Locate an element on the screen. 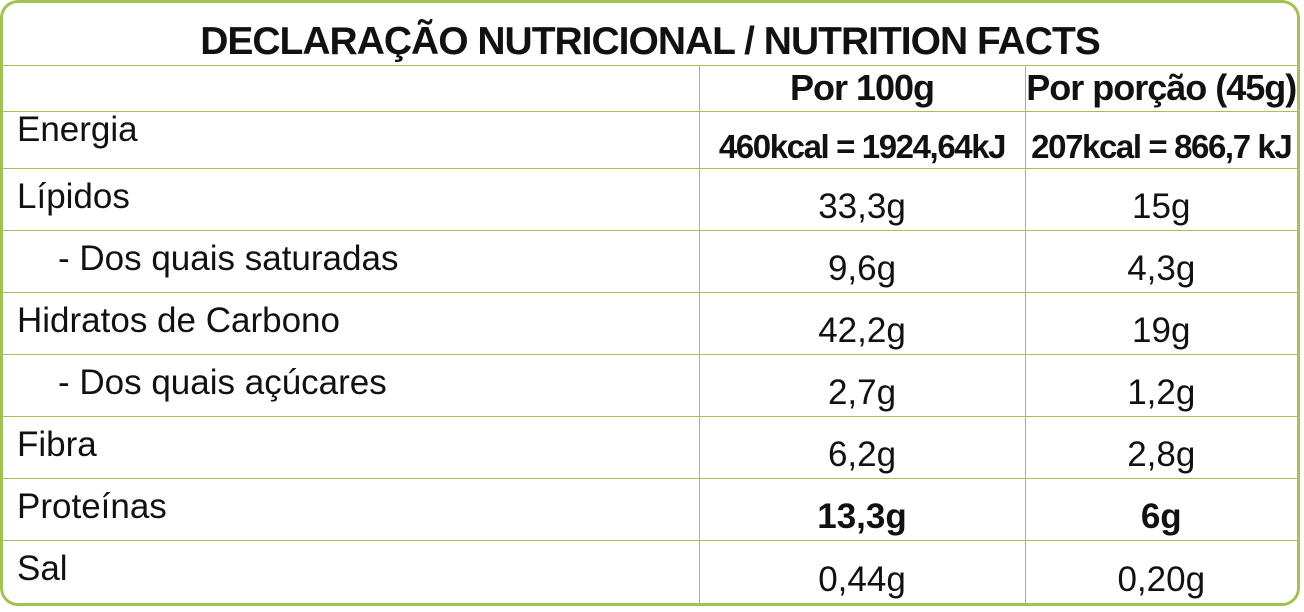 This screenshot has height=612, width=1304. row-label: Fibra is located at coordinates (351, 448).